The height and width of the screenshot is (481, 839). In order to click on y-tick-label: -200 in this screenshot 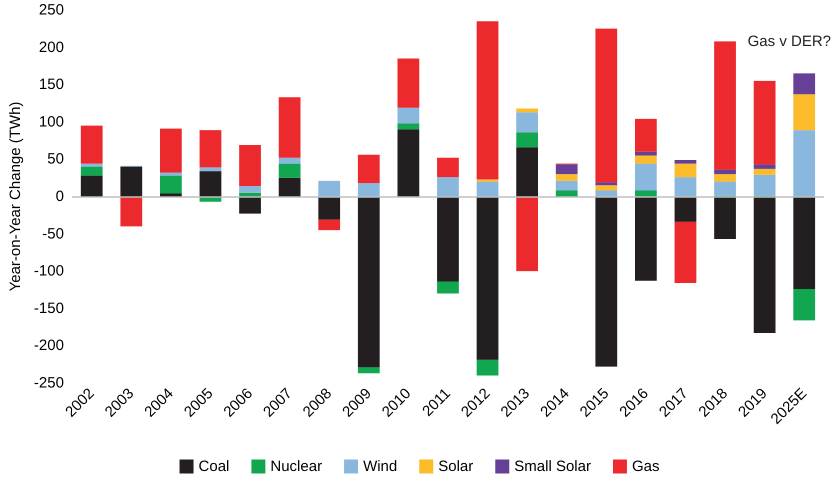, I will do `click(49, 345)`.